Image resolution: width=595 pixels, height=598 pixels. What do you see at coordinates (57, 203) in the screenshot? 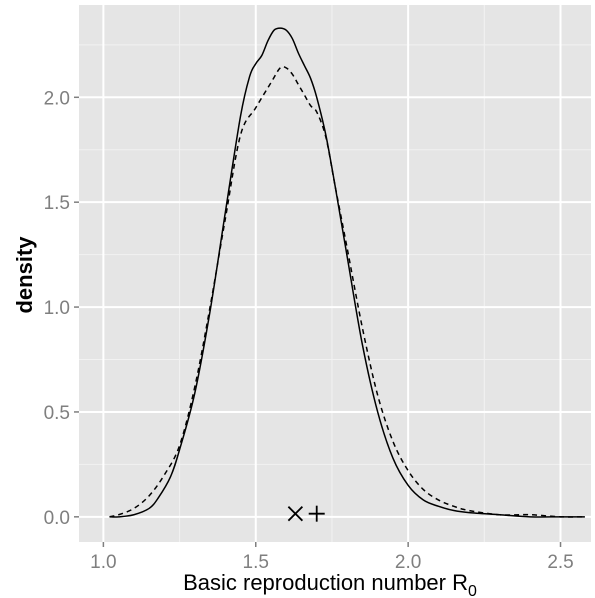
I see `y-tick-label: 1.5` at bounding box center [57, 203].